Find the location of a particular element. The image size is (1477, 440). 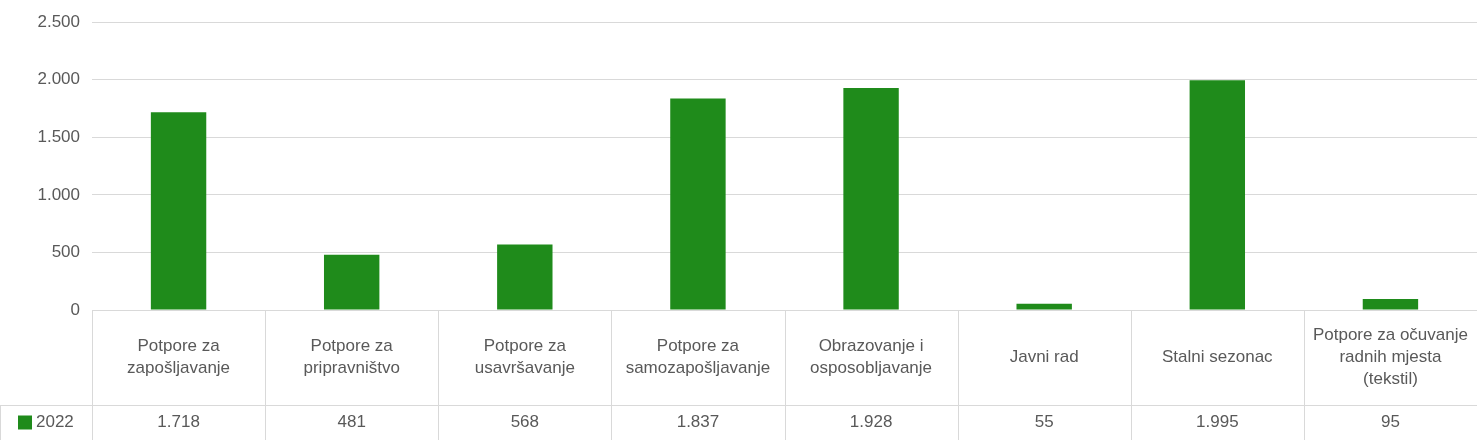

y-tick-label: 2.500 is located at coordinates (58, 21).